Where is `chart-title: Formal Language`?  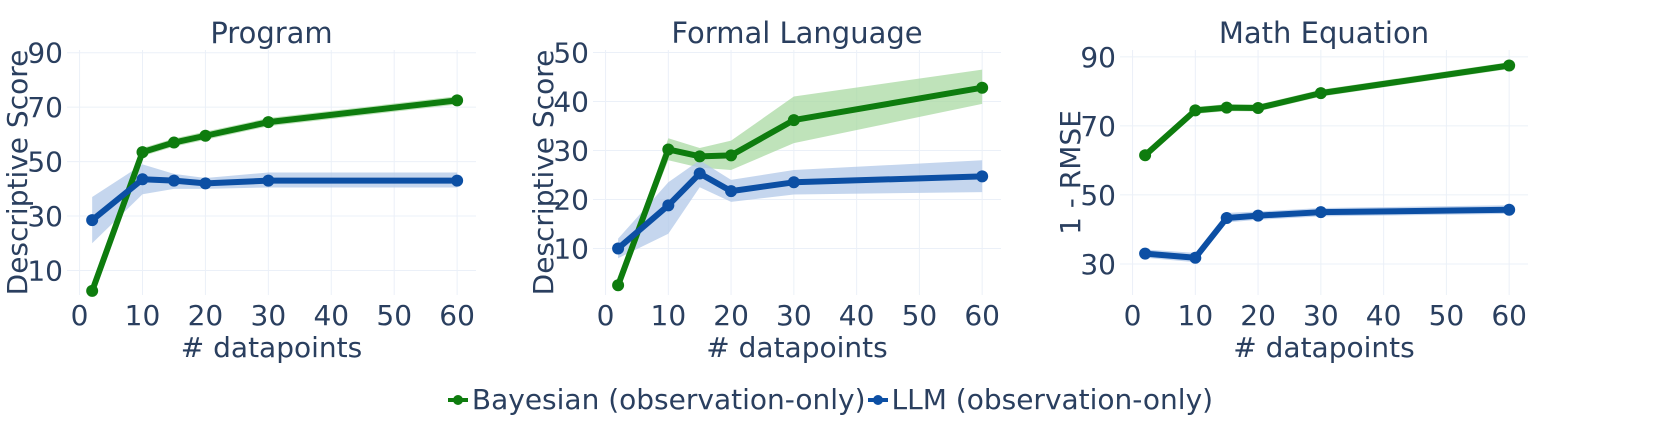
chart-title: Formal Language is located at coordinates (796, 33).